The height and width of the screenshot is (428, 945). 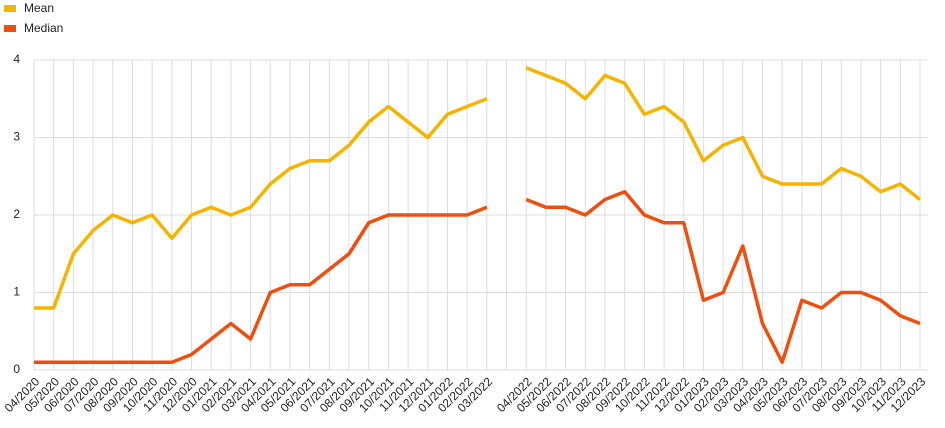 What do you see at coordinates (39, 8) in the screenshot?
I see `legend-label: Mean` at bounding box center [39, 8].